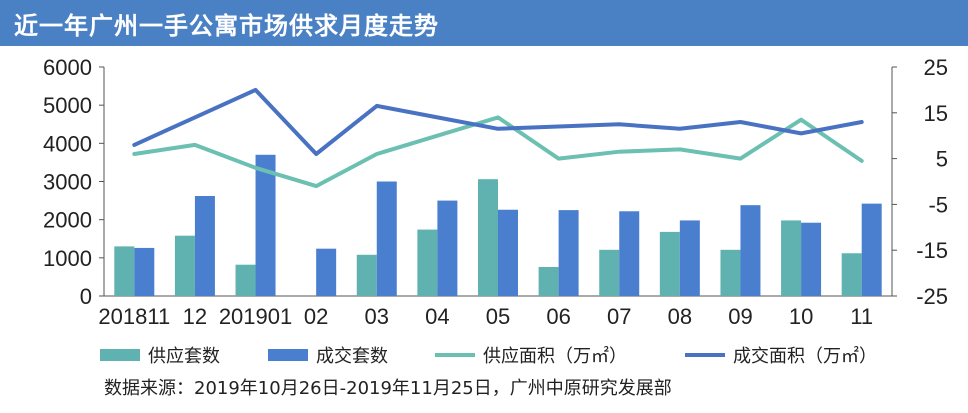 The width and height of the screenshot is (968, 413). I want to click on legend: 供应套数 成交套数 供应面积（万㎡） 成交面积（万㎡）, so click(530, 355).